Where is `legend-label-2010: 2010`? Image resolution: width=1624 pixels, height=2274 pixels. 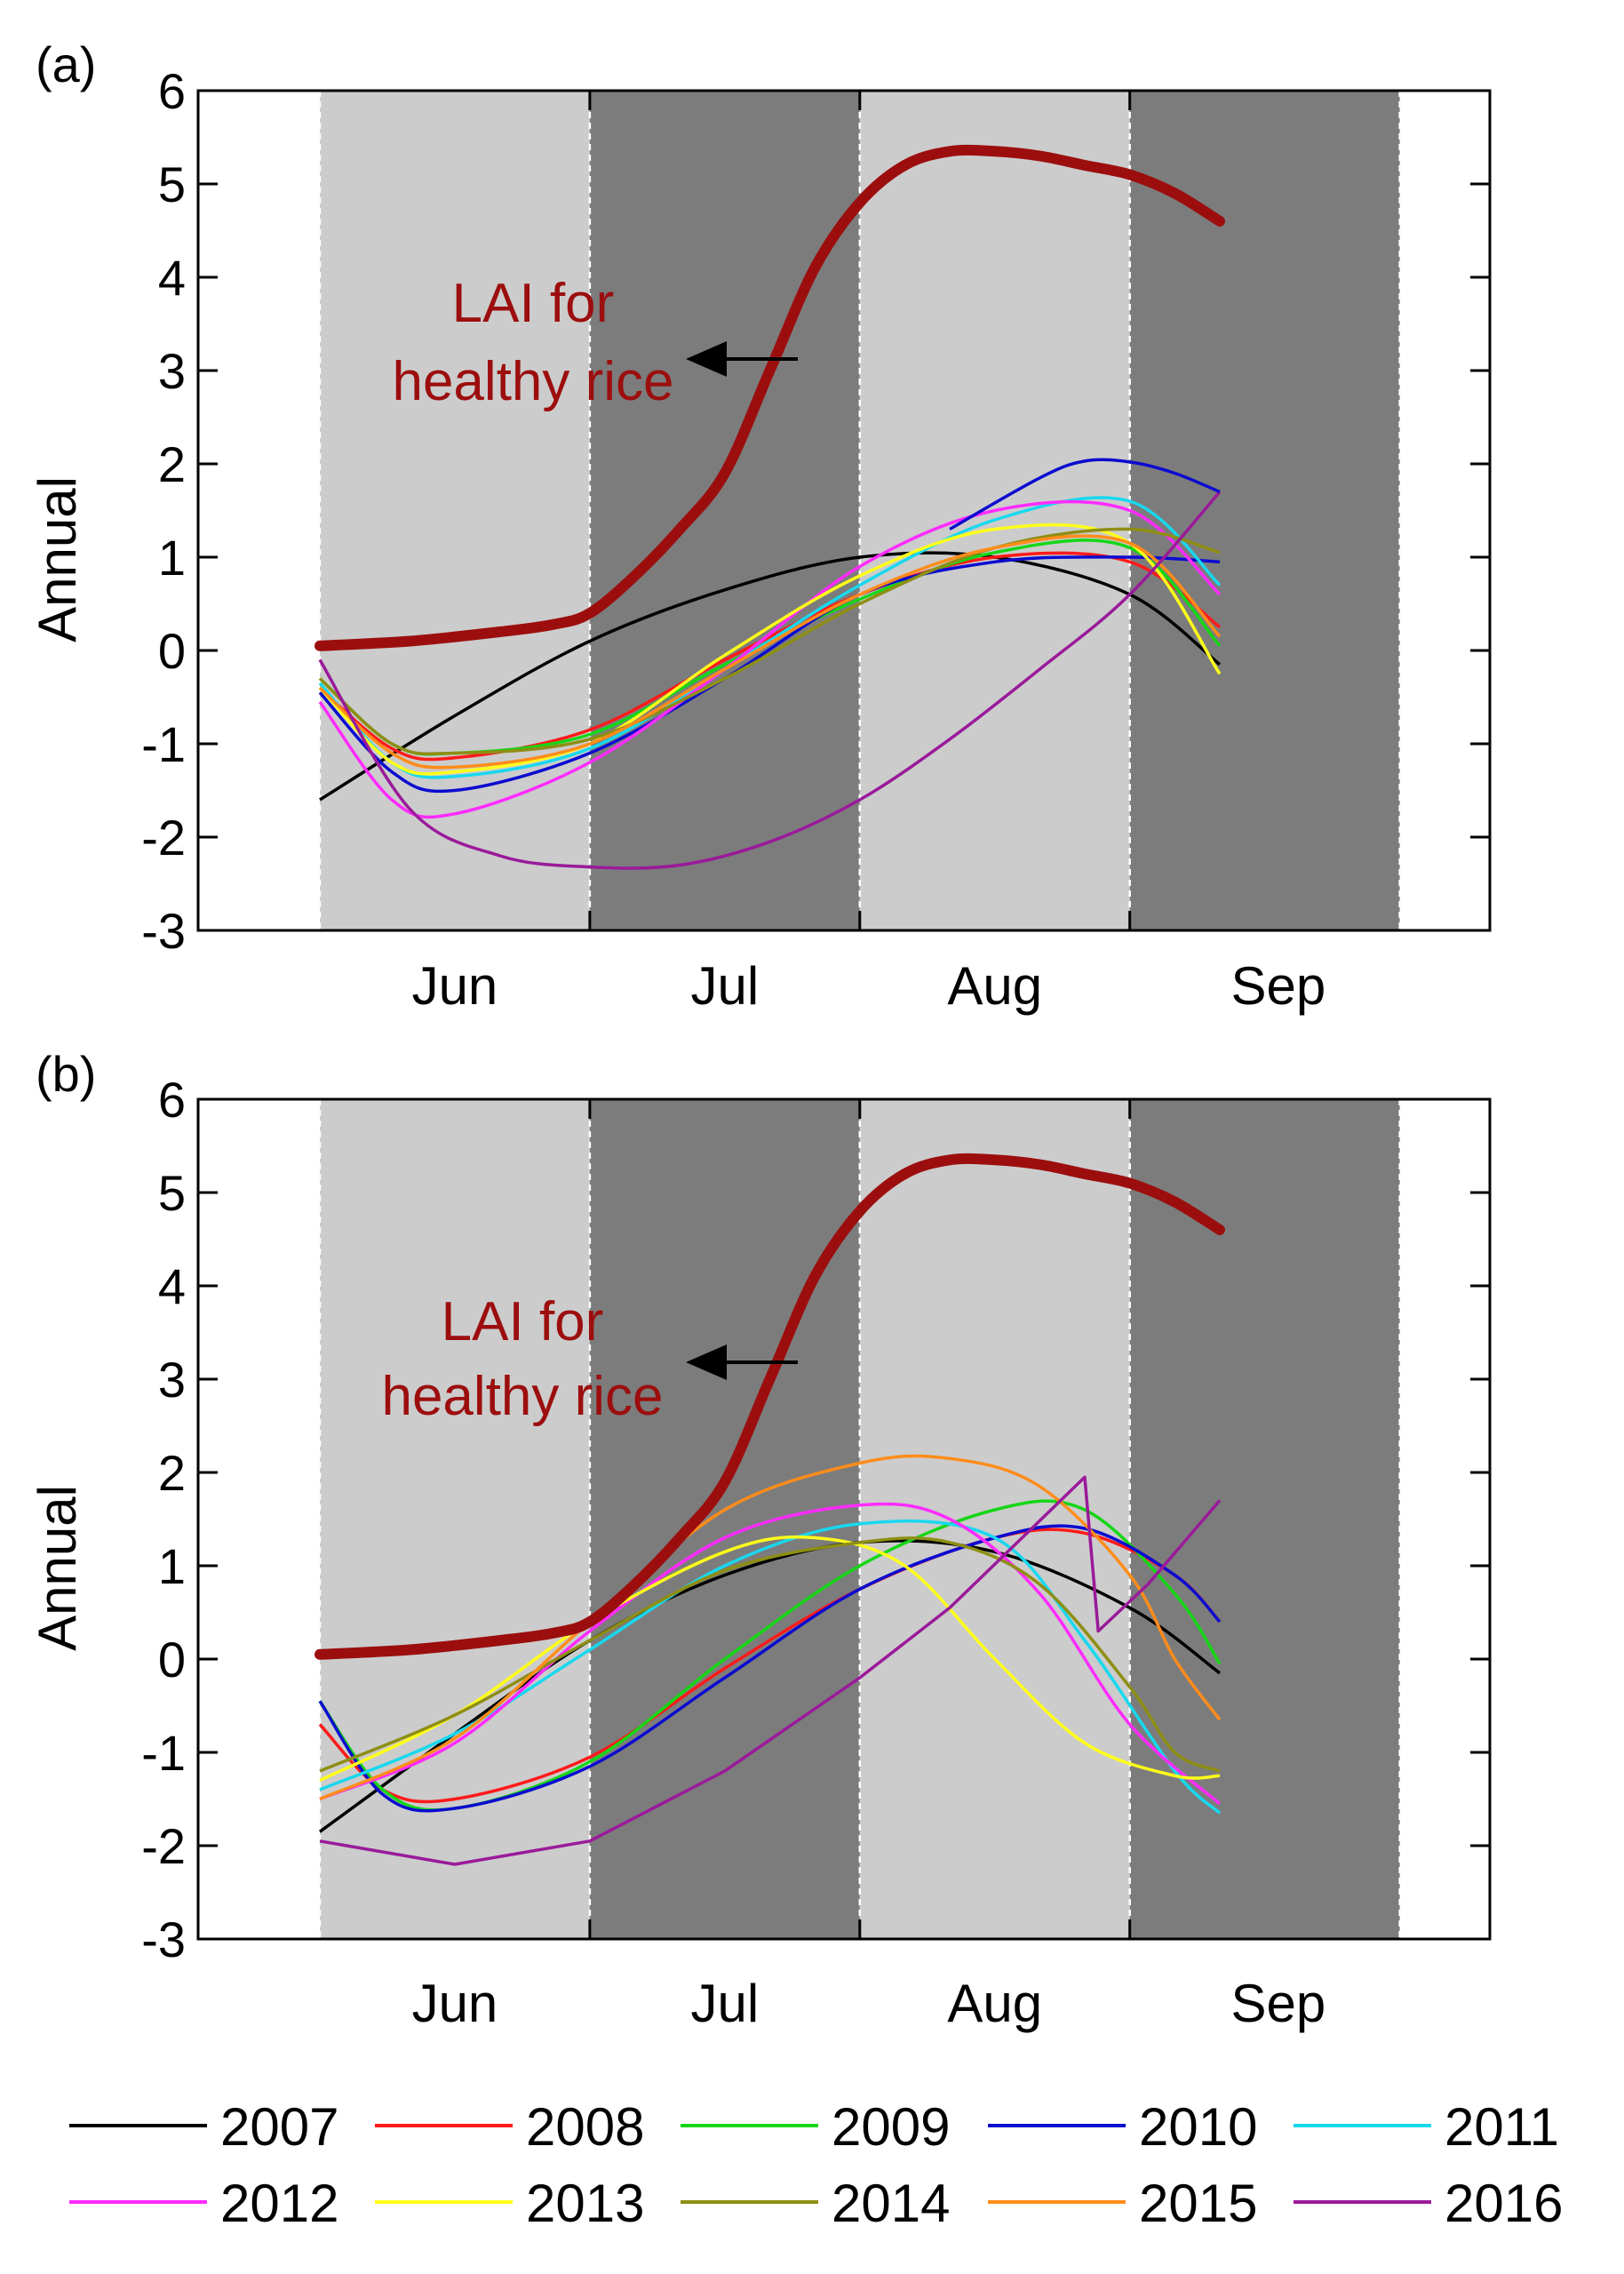 legend-label-2010: 2010 is located at coordinates (1198, 2127).